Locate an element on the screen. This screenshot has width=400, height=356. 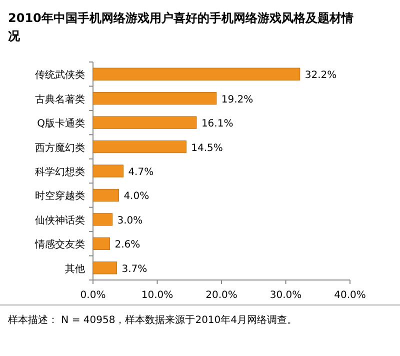
y-tick-label: 科学幻想类 is located at coordinates (60, 172).